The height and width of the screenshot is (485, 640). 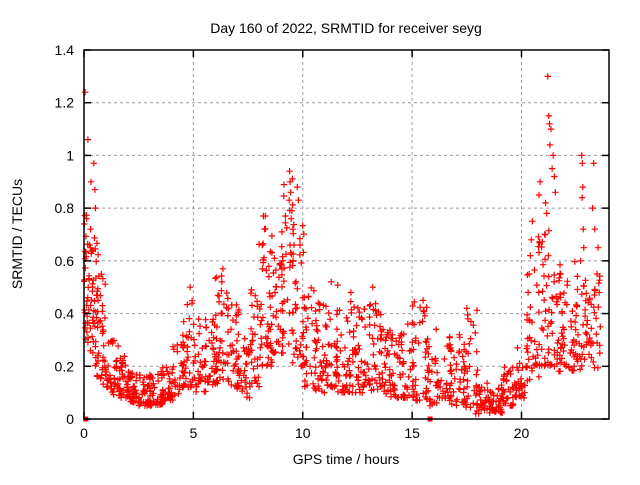 What do you see at coordinates (412, 433) in the screenshot?
I see `x-tick-label: 15` at bounding box center [412, 433].